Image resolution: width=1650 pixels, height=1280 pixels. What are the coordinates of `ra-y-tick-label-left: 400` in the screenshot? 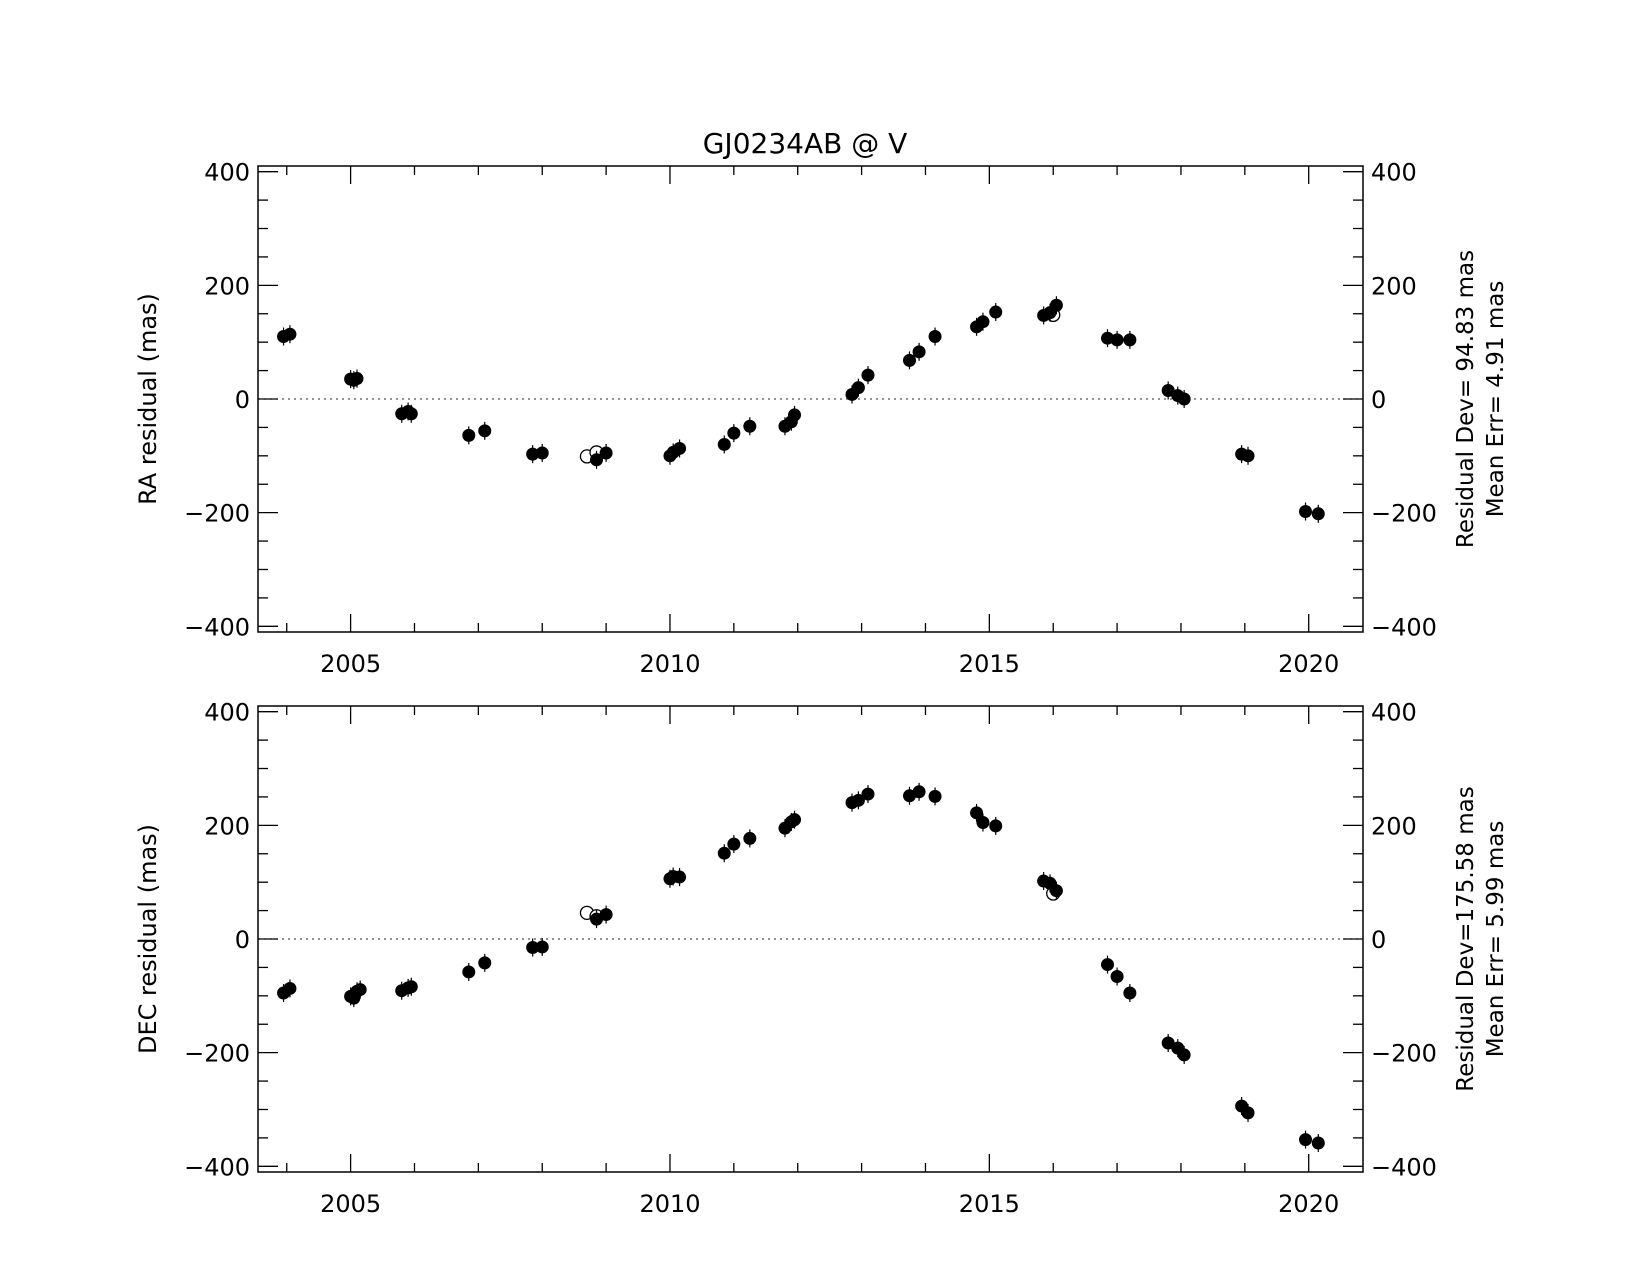 It's located at (227, 173).